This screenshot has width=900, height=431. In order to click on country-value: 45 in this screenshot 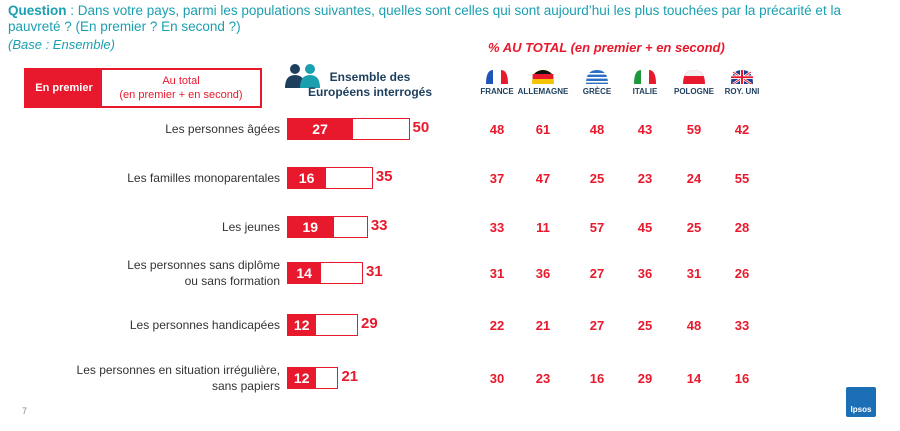, I will do `click(645, 227)`.